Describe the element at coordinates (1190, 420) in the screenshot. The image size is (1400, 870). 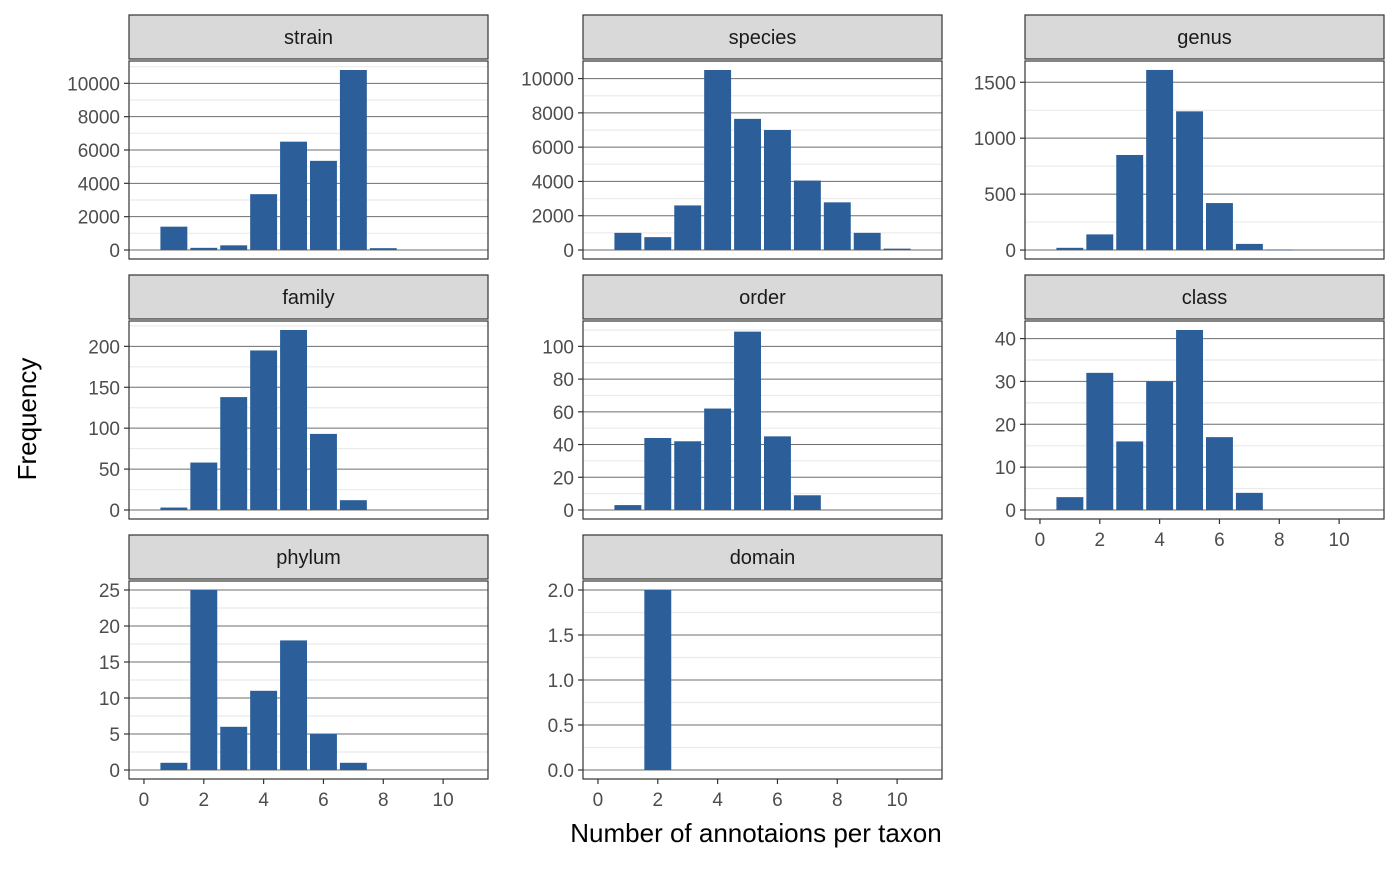
I see `bar-class-x5` at that location.